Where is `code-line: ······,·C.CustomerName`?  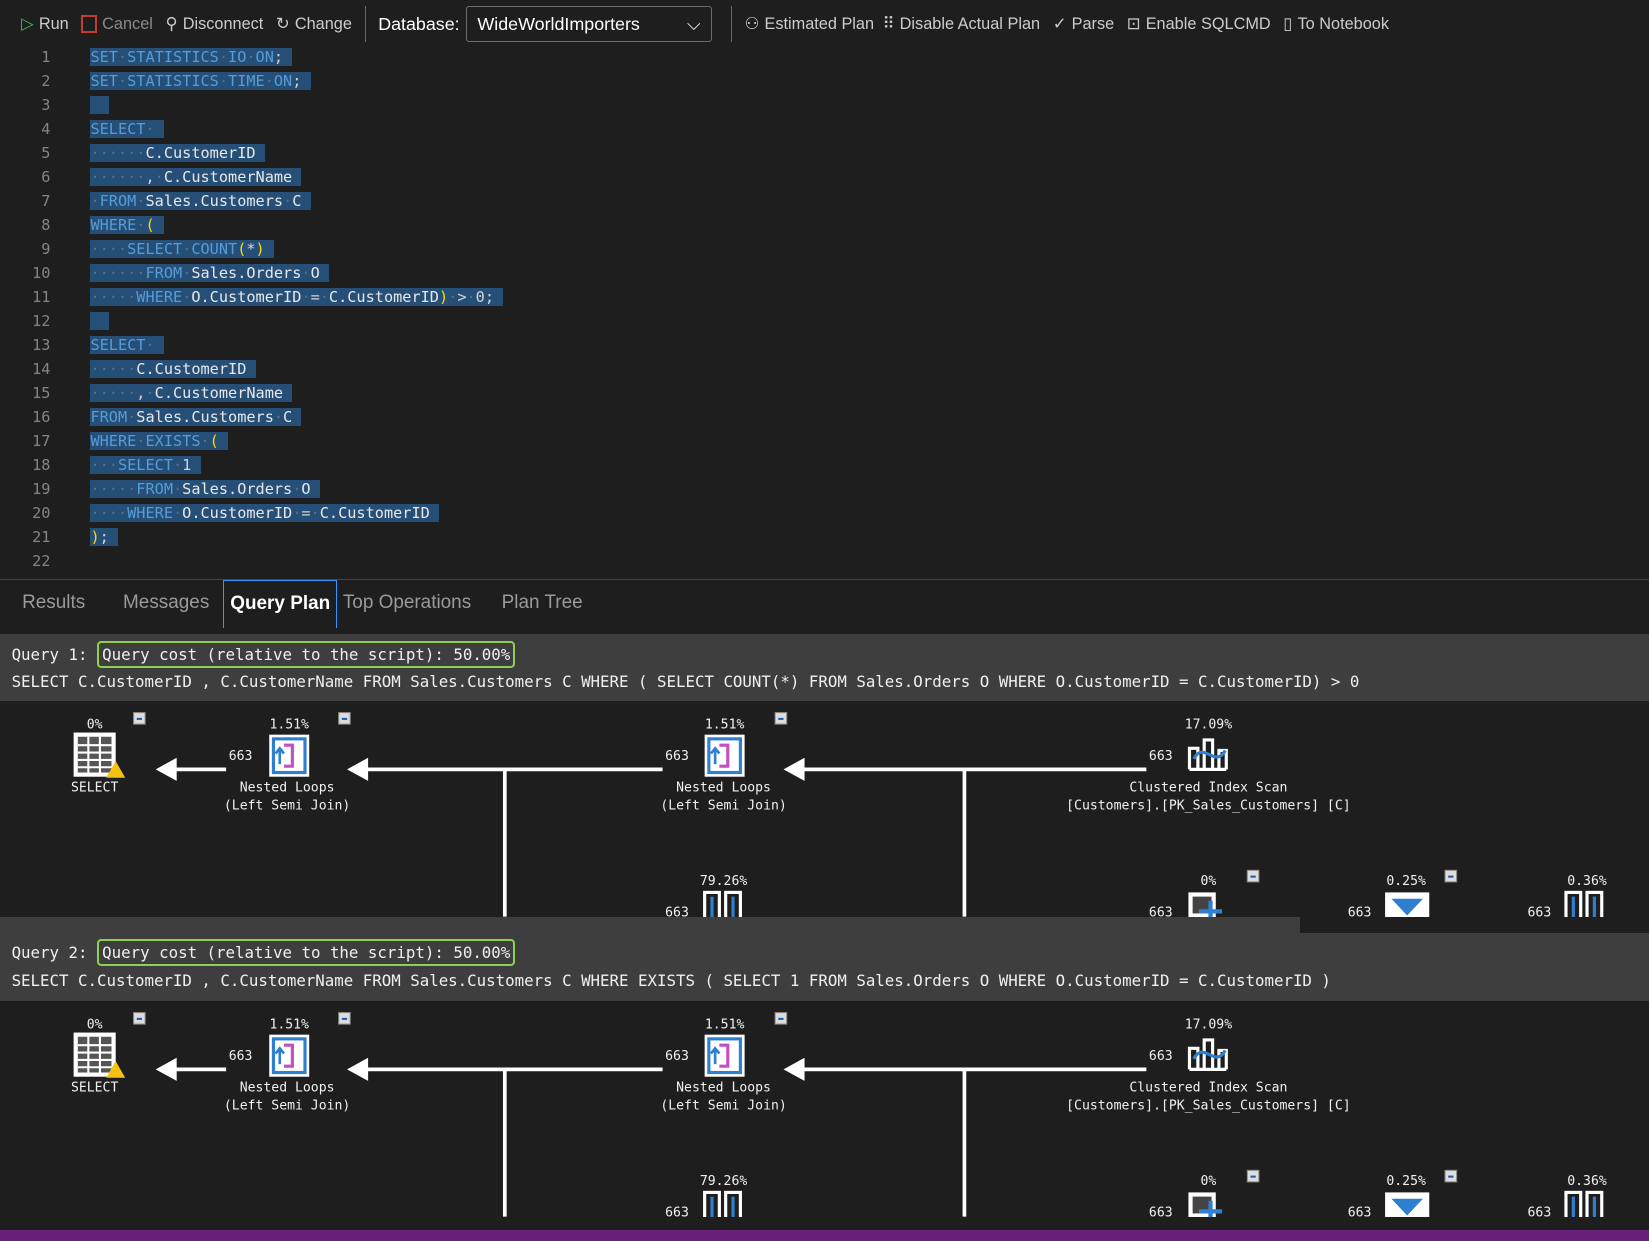 code-line: ······,·C.CustomerName is located at coordinates (196, 177).